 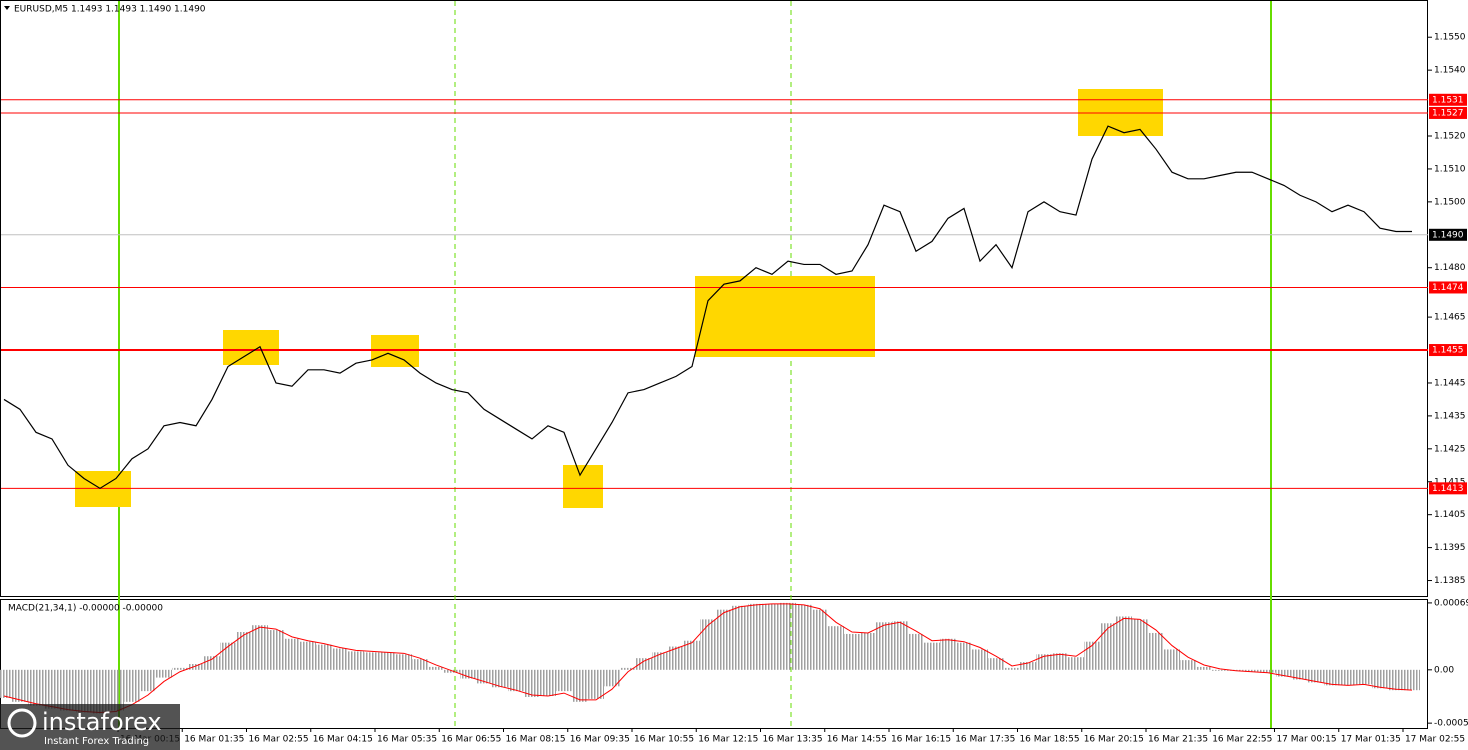 I want to click on signal-line, so click(x=708, y=658).